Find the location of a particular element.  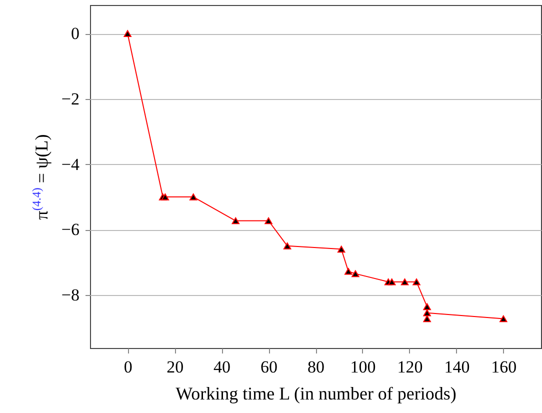

x-tick-label: 0 is located at coordinates (128, 367).